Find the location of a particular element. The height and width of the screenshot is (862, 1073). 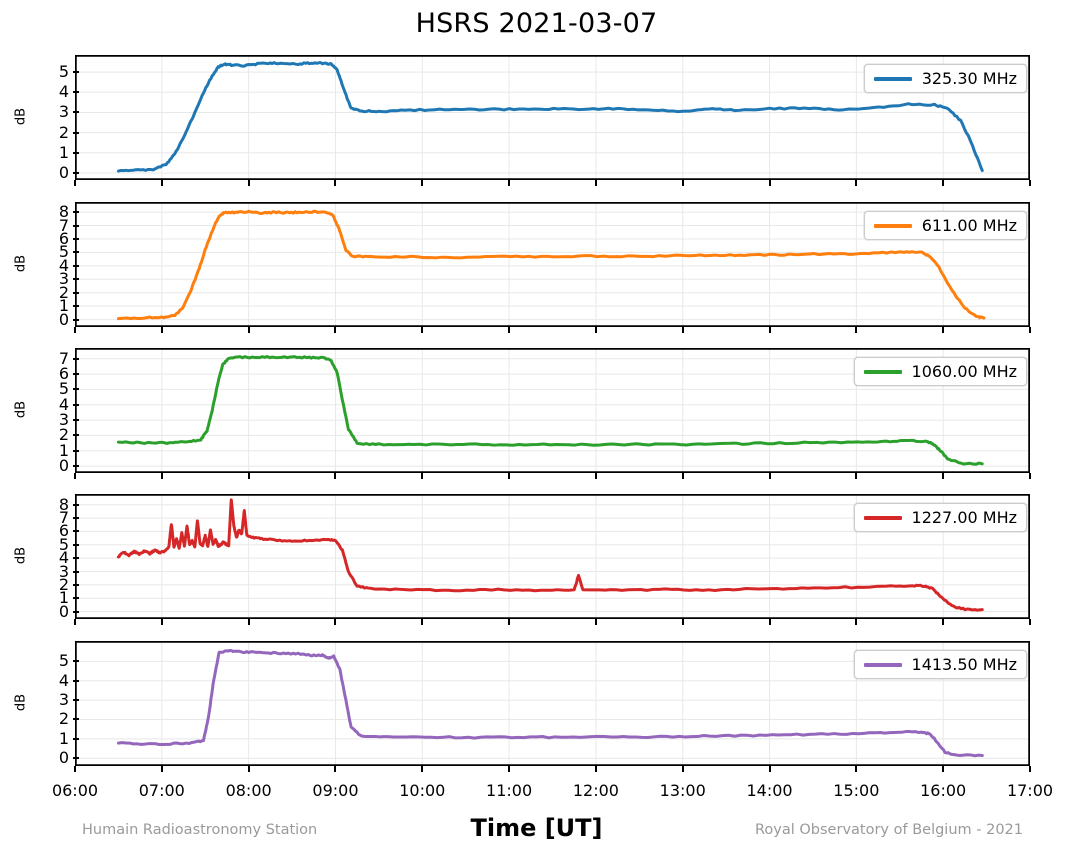

y-tick-label: 8 is located at coordinates (63, 504).